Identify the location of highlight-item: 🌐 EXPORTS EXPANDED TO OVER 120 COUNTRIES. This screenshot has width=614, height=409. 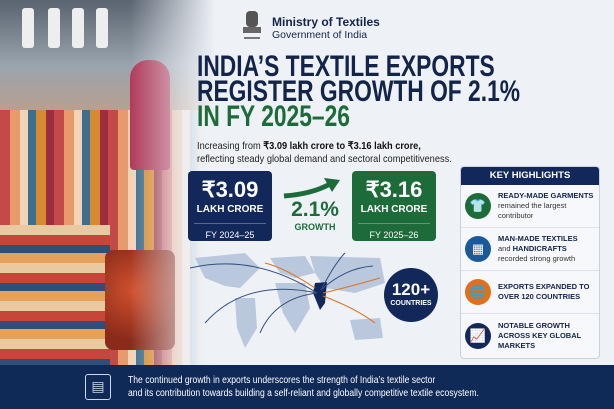
(530, 292).